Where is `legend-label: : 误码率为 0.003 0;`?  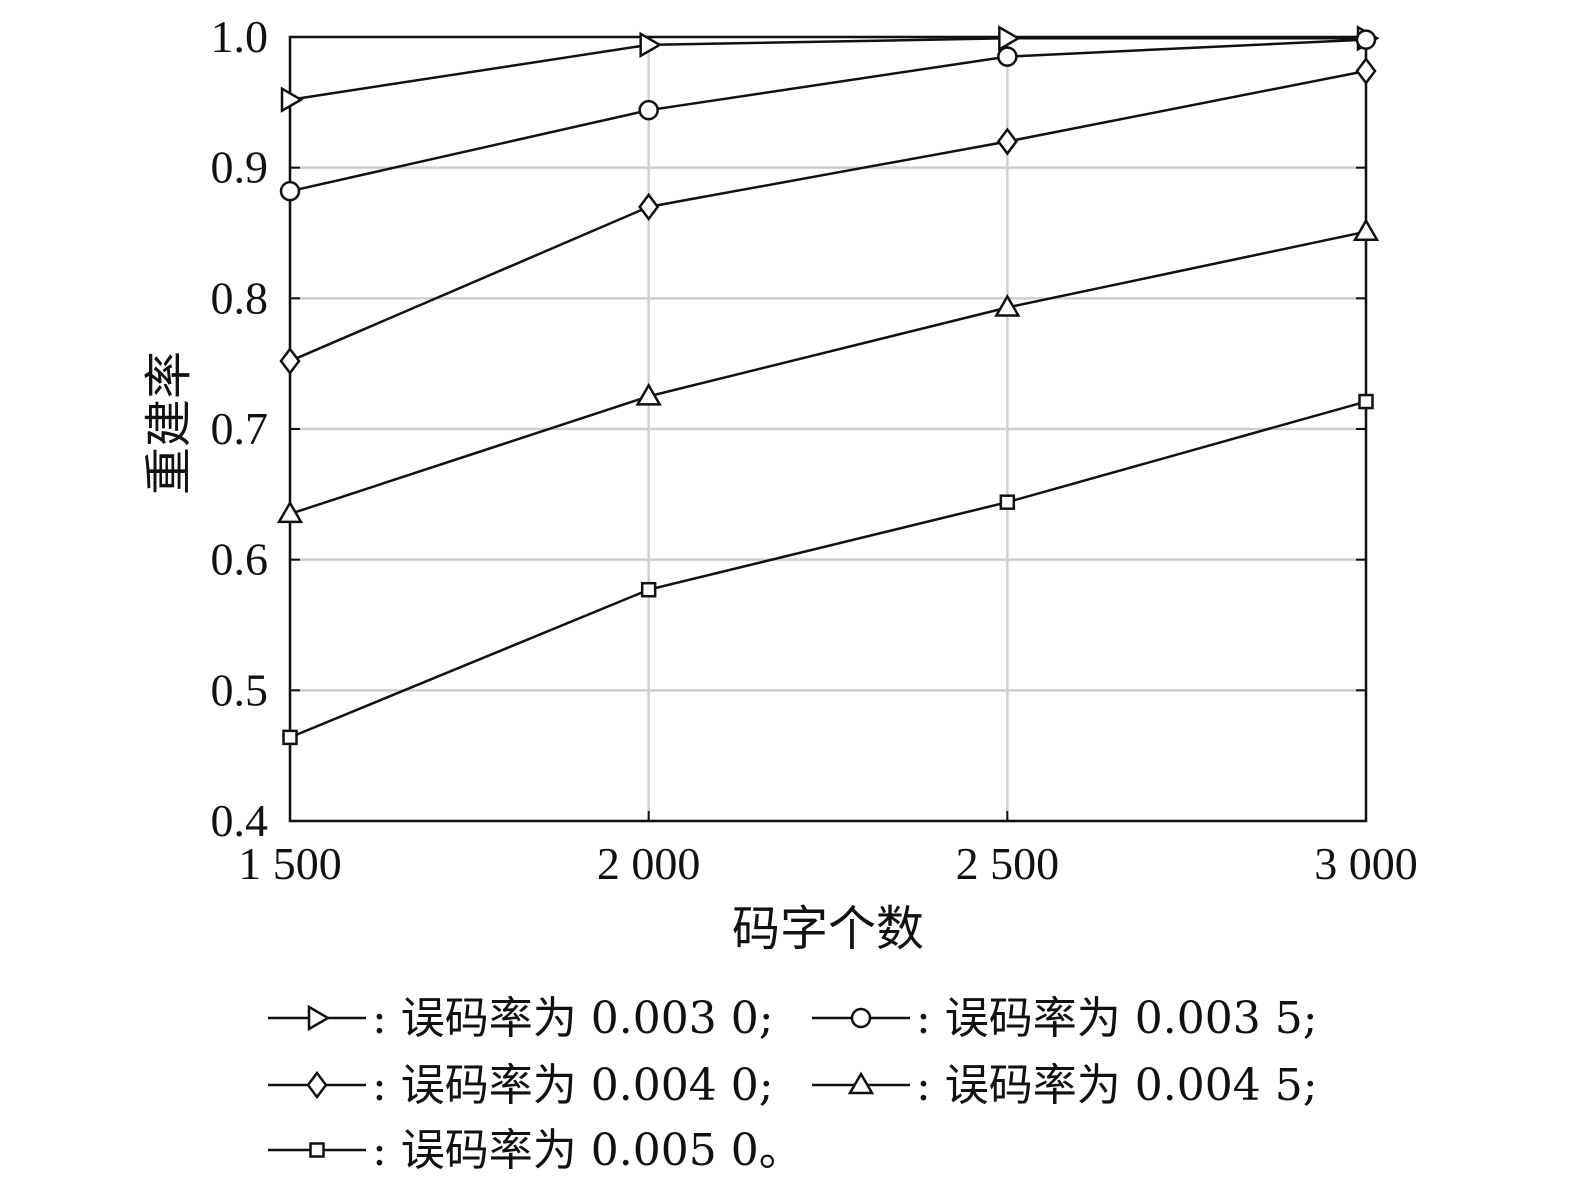 legend-label: : 误码率为 0.003 0; is located at coordinates (573, 1018).